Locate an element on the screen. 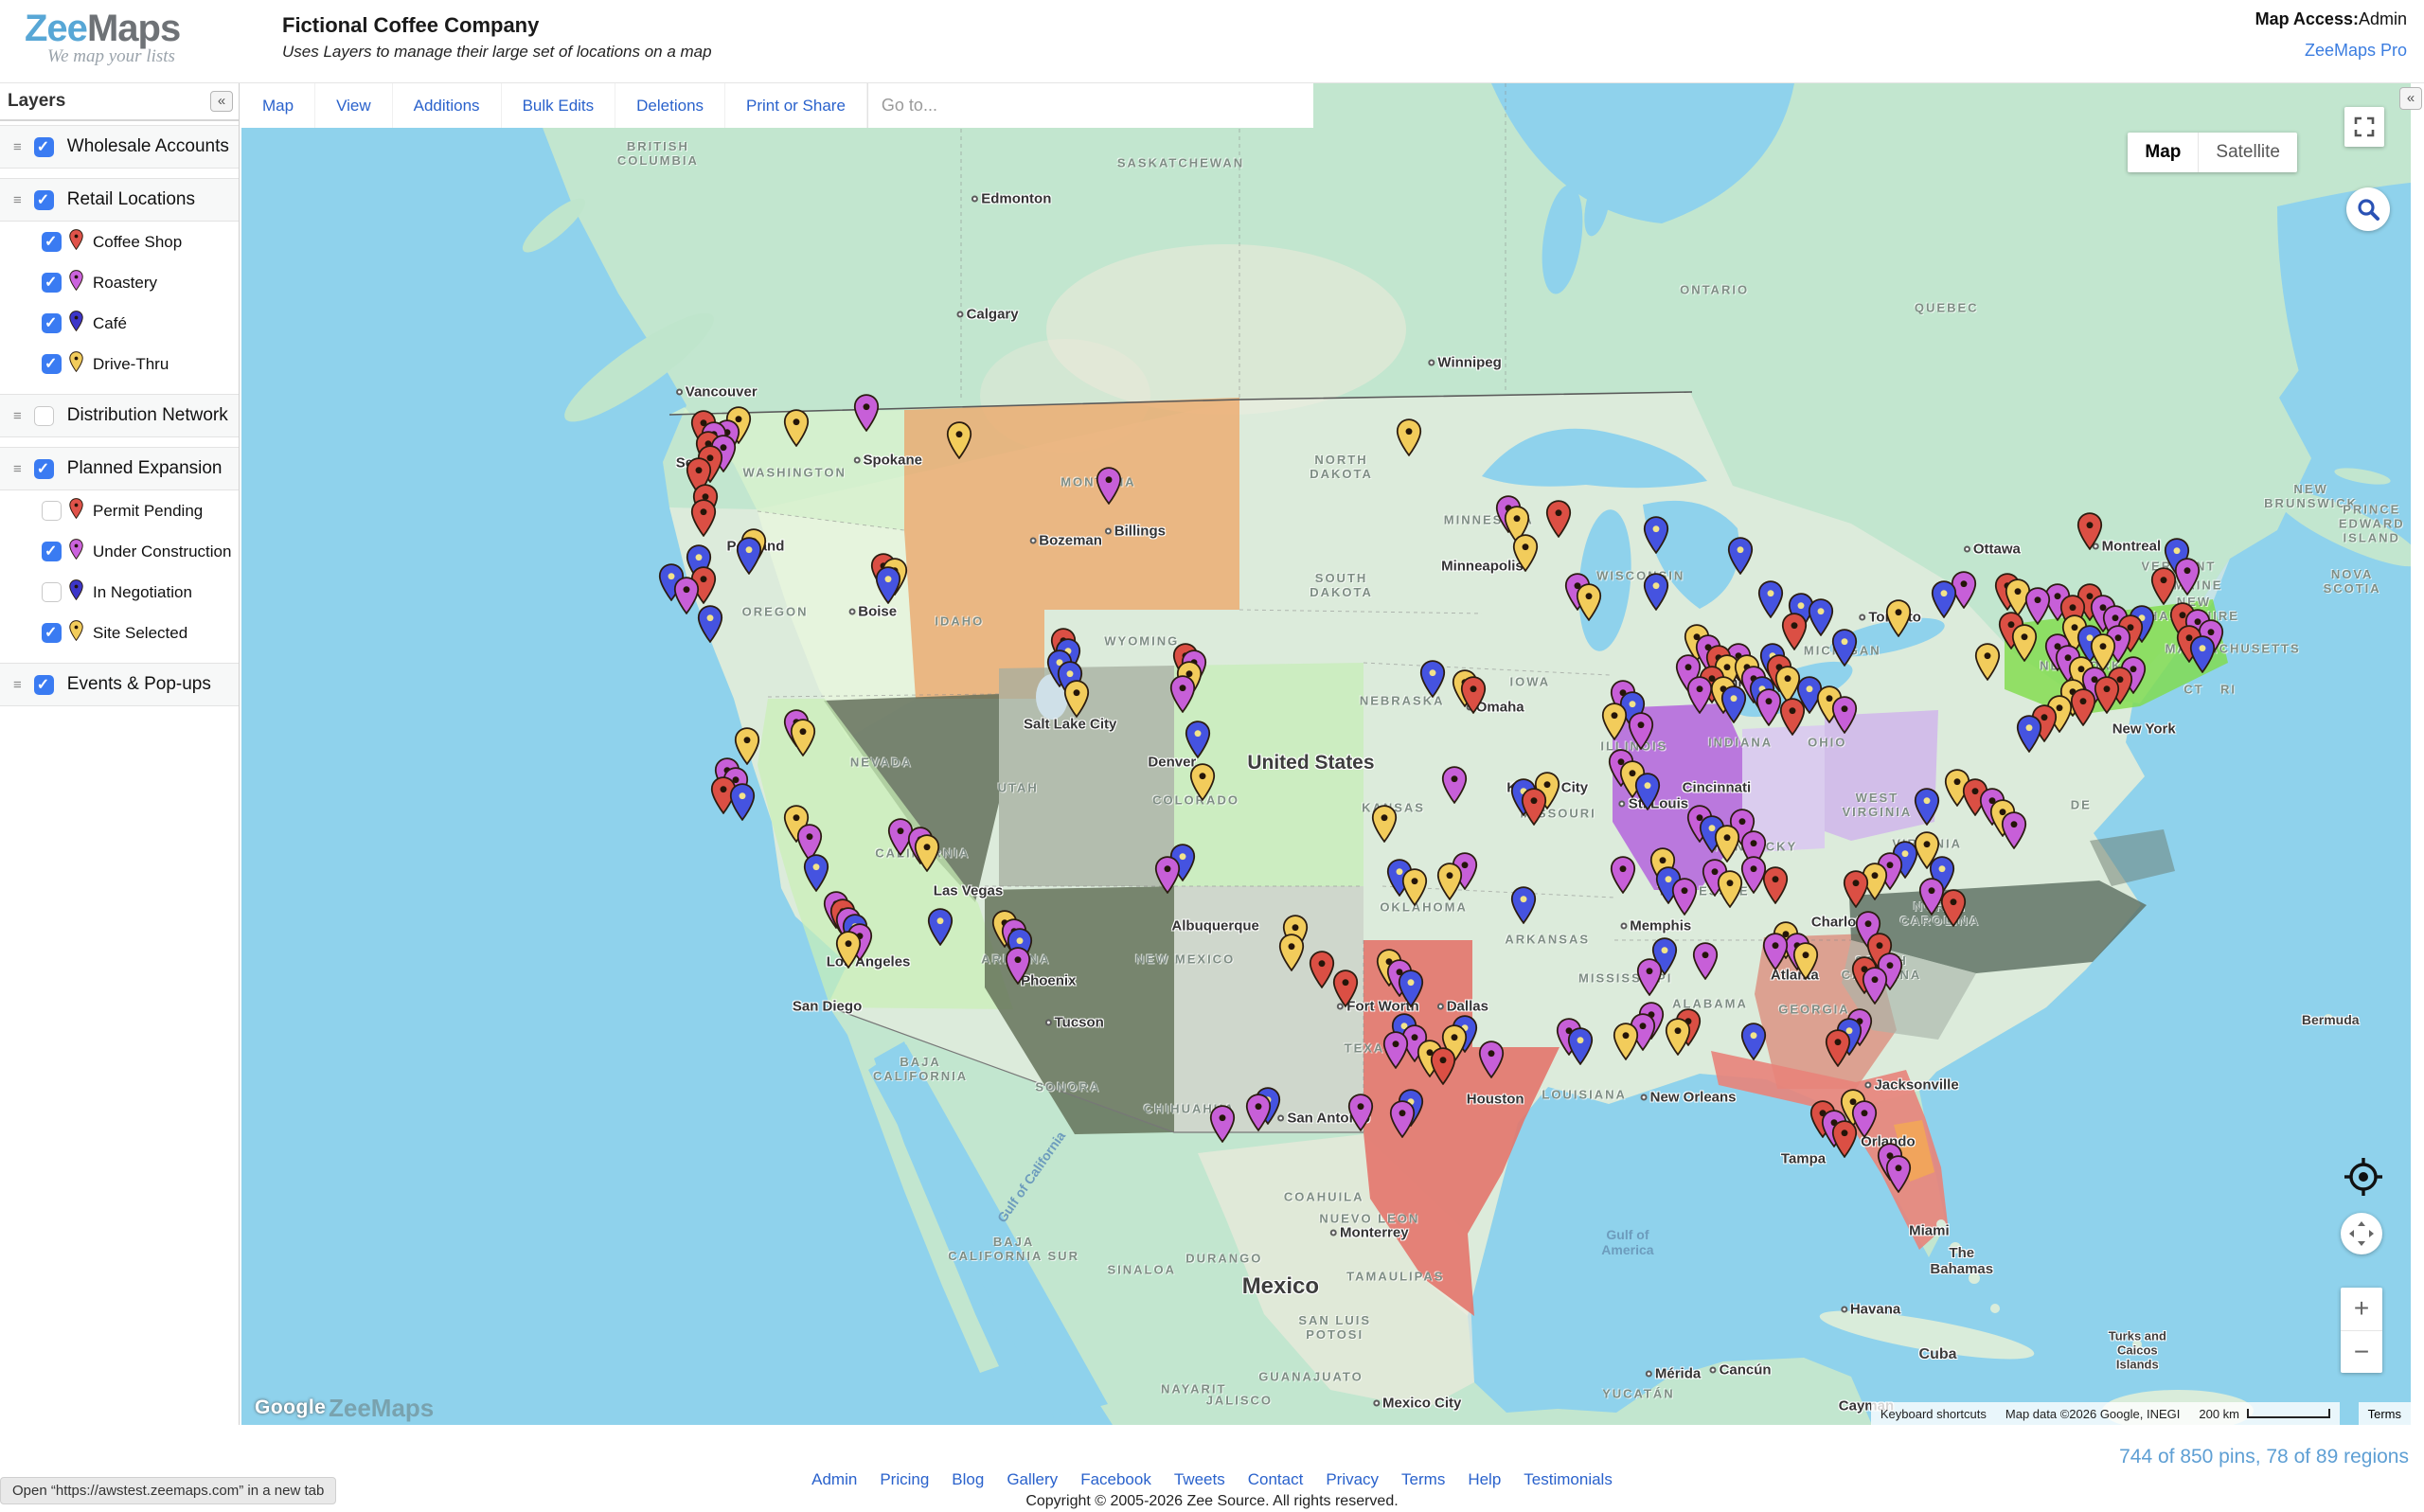 The height and width of the screenshot is (1512, 2424). layer-item-permit-pending: Permit Pending is located at coordinates (119, 510).